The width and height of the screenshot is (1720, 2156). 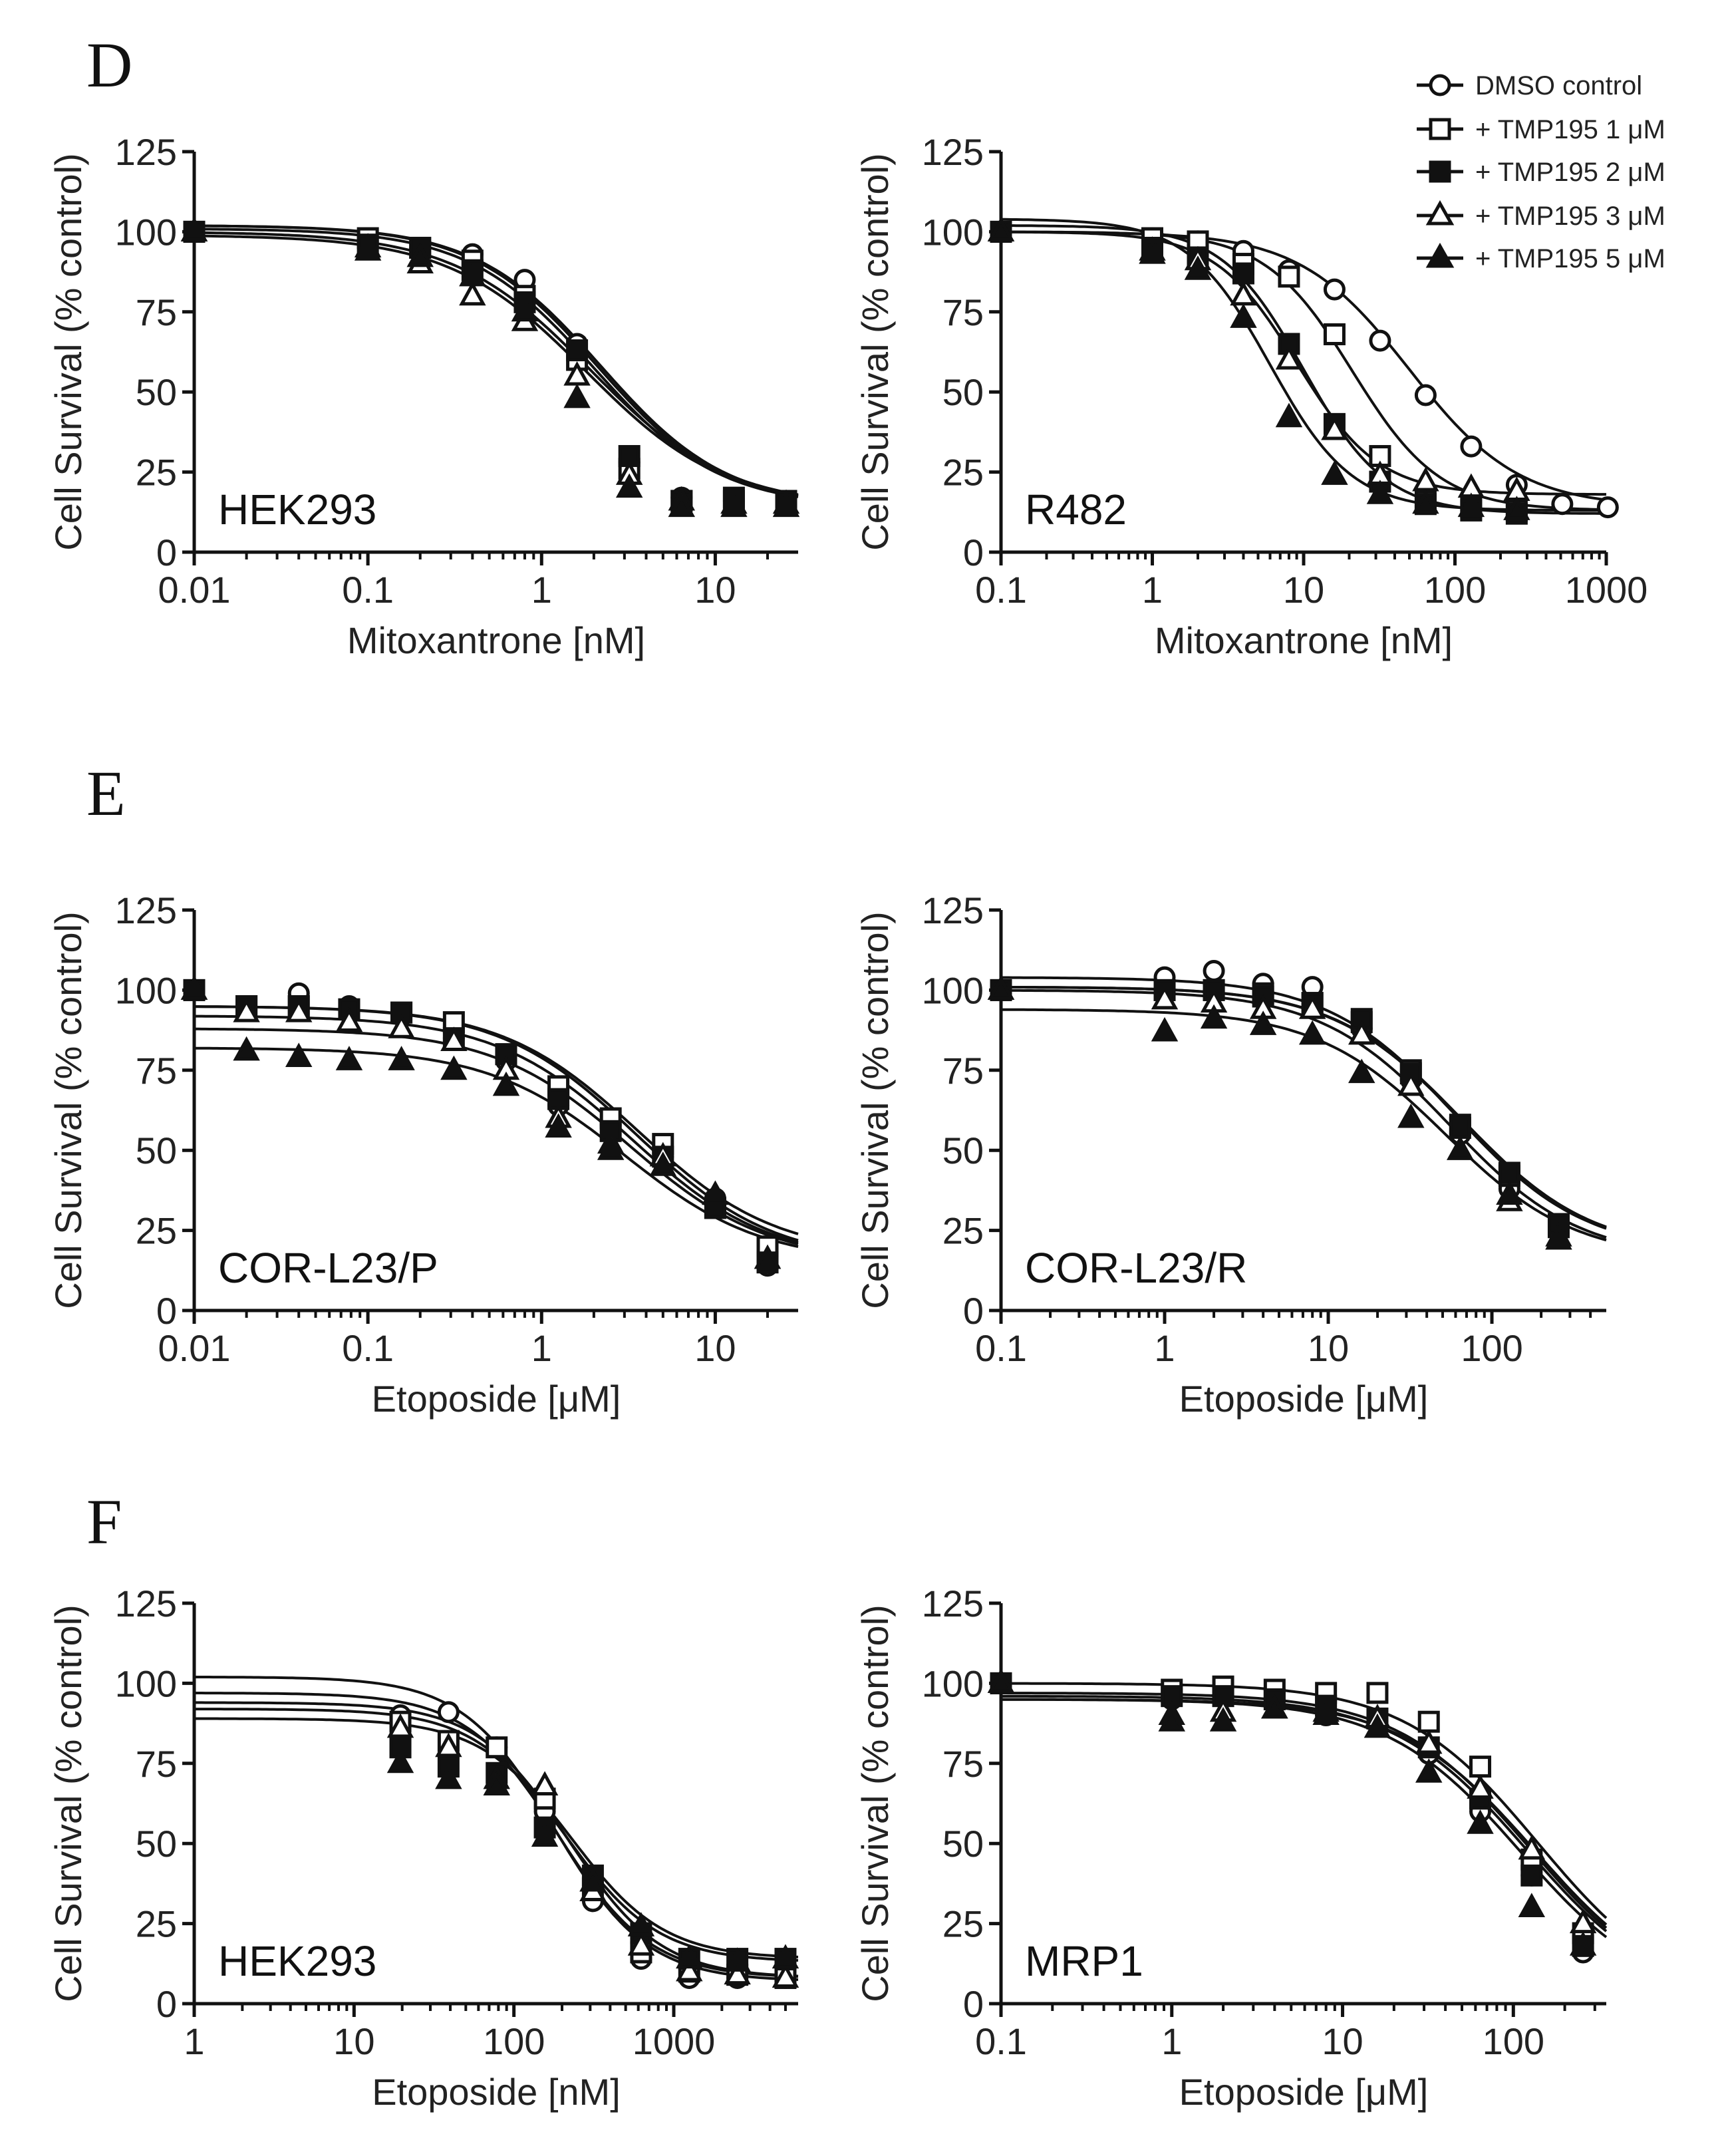 I want to click on cell-line-label: R482, so click(x=1076, y=510).